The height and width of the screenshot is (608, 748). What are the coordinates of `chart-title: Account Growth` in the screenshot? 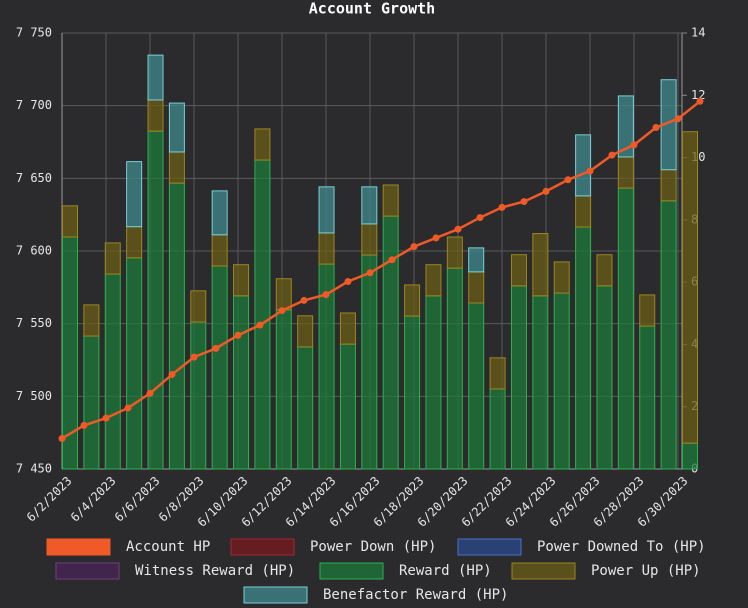 It's located at (372, 9).